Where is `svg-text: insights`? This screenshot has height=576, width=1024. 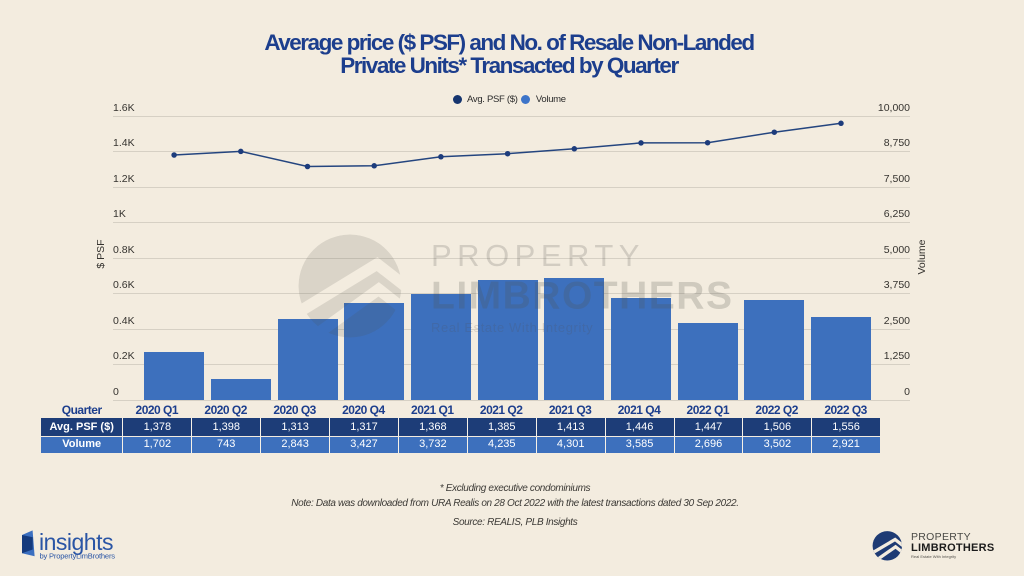
svg-text: insights is located at coordinates (76, 542).